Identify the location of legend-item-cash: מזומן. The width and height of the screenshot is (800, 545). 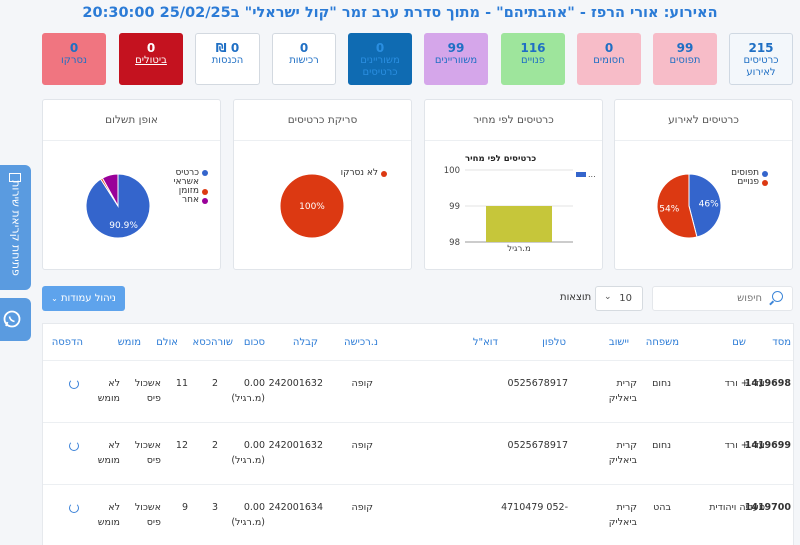
(182, 191).